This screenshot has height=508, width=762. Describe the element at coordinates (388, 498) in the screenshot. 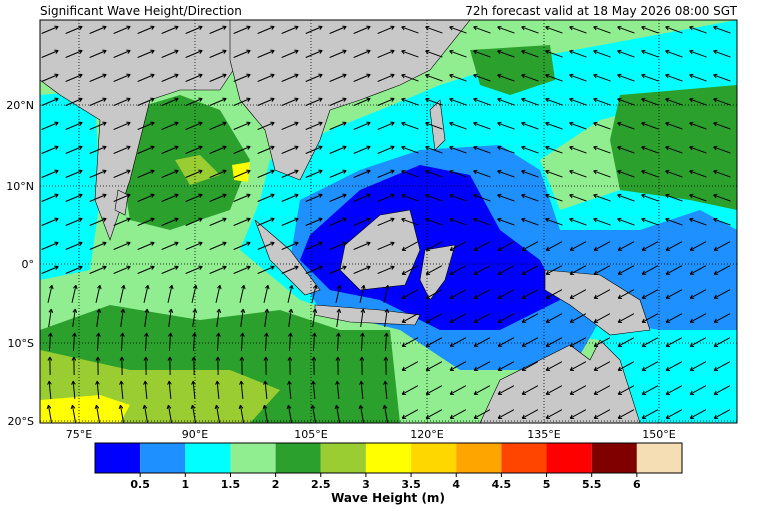

I see `colorbar-title: Wave Height (m)` at that location.